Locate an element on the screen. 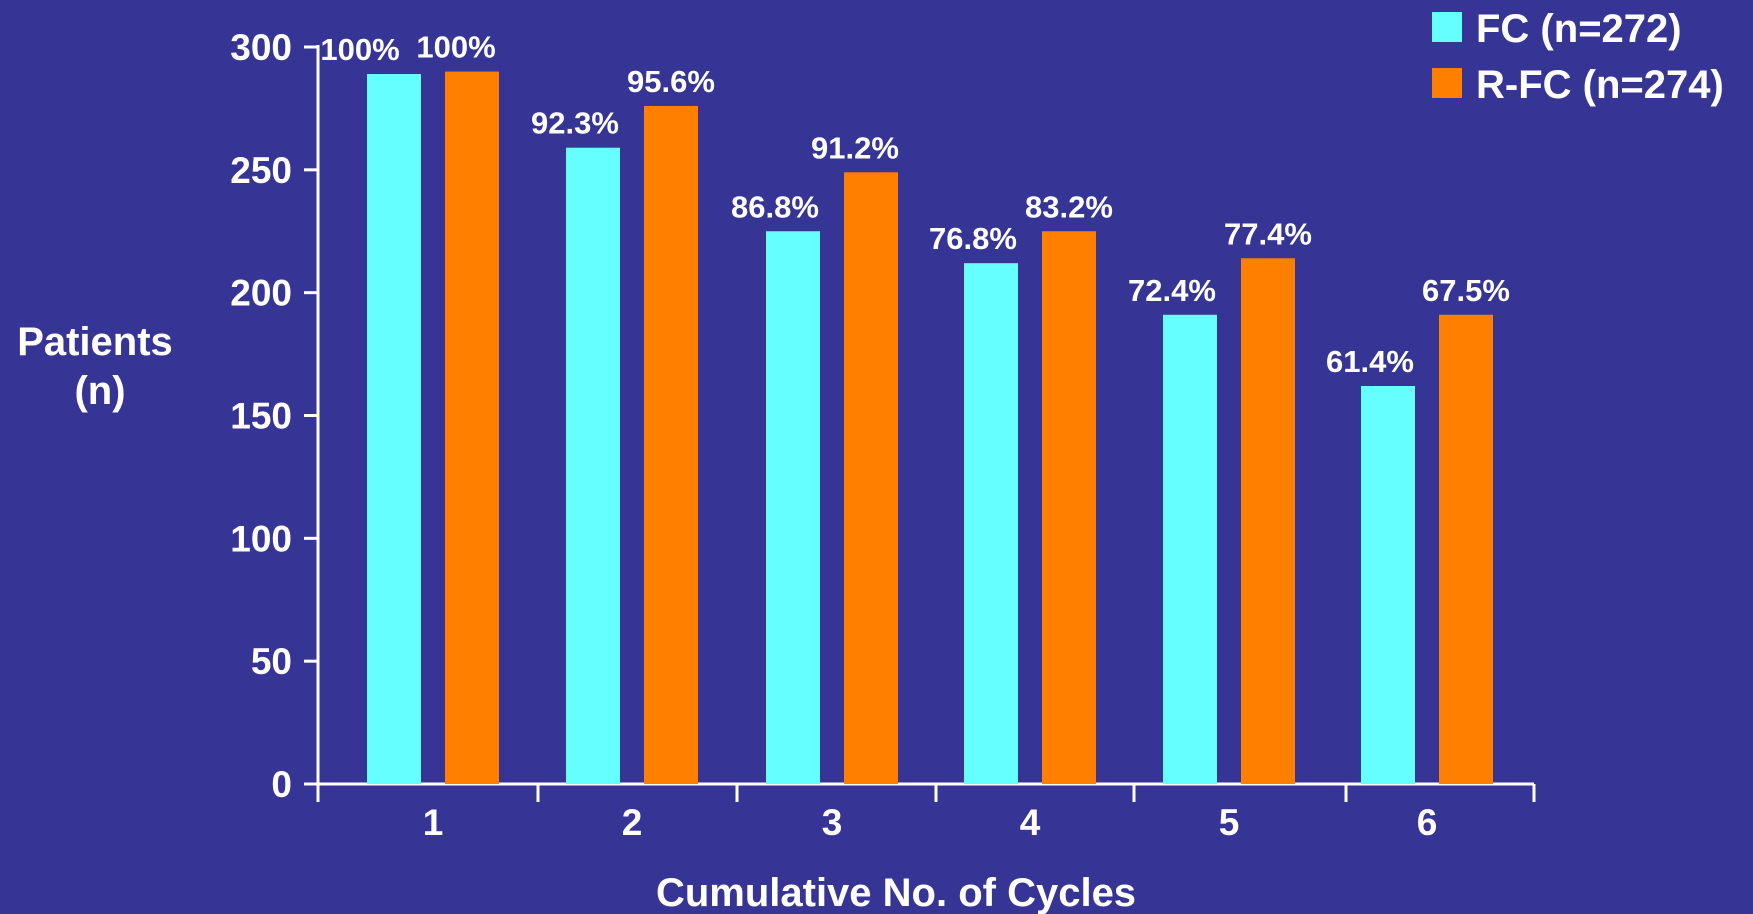  data-label-rfc: 77.4% is located at coordinates (1268, 233).